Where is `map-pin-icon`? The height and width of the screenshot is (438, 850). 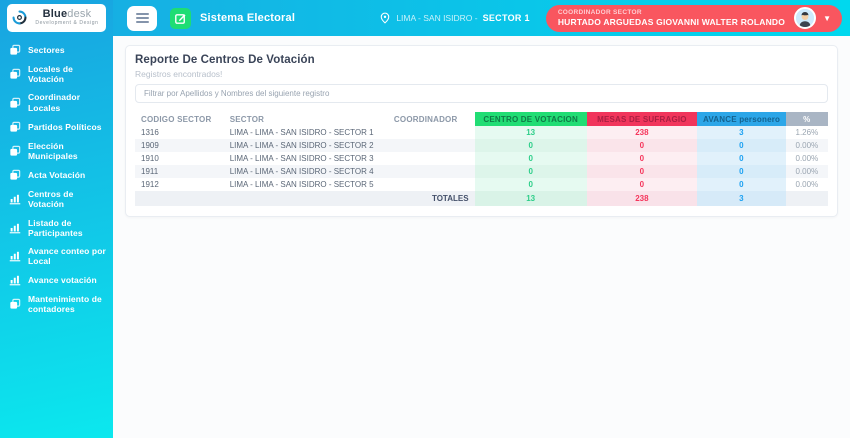
map-pin-icon is located at coordinates (385, 18).